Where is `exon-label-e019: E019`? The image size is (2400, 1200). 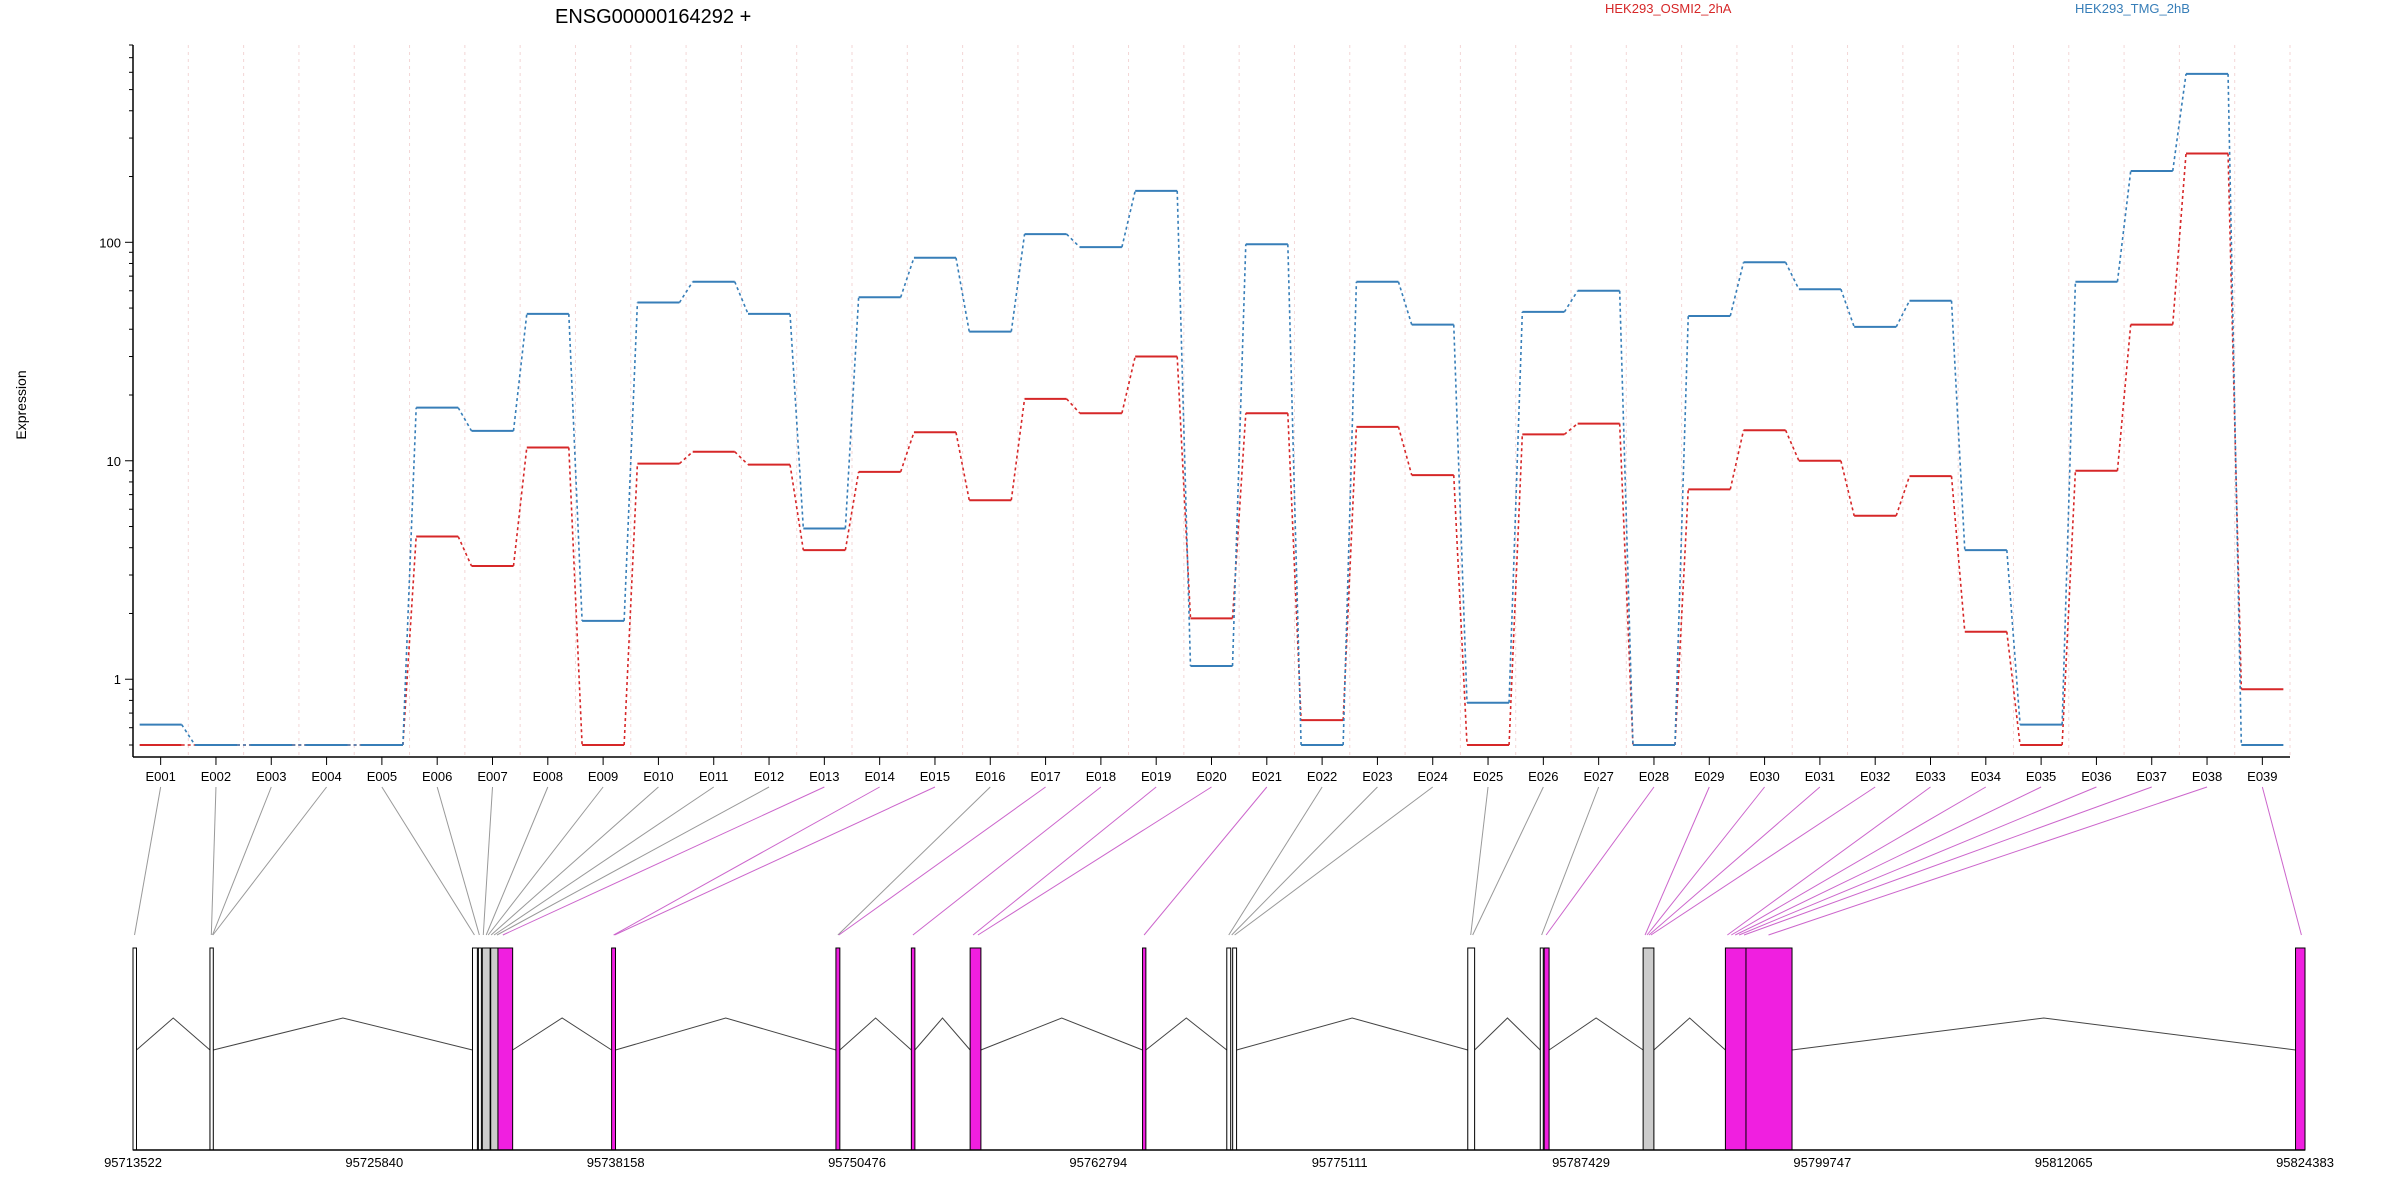 exon-label-e019: E019 is located at coordinates (1156, 776).